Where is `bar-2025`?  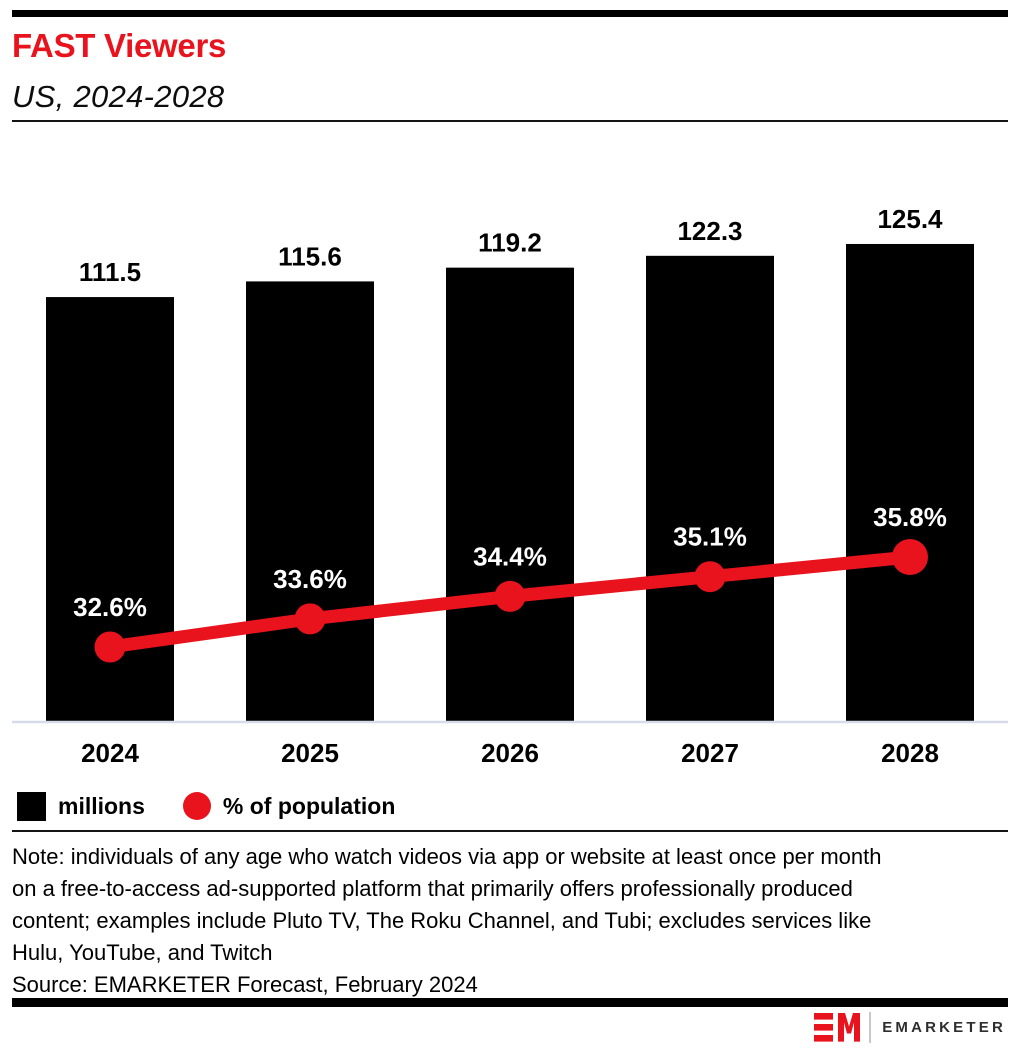 bar-2025 is located at coordinates (310, 502).